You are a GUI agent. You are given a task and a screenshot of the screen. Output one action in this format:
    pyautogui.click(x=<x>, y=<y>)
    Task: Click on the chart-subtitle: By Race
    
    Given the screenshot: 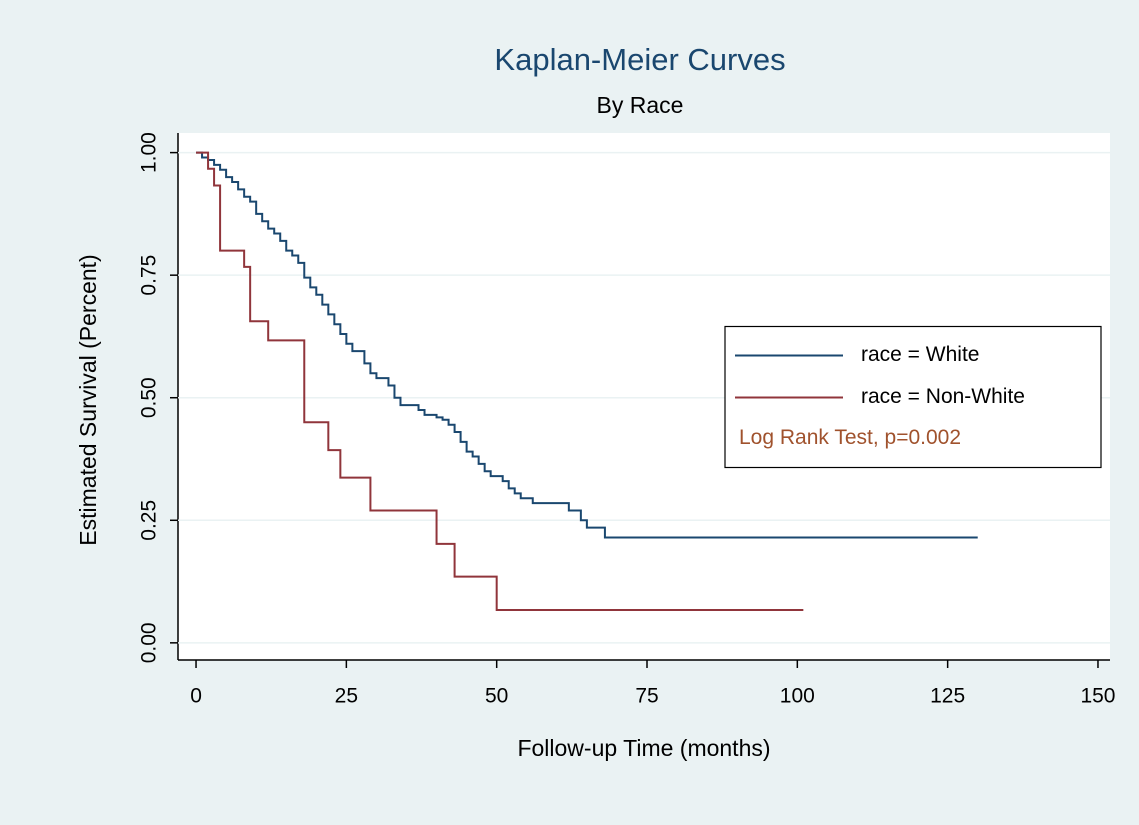 What is the action you would take?
    pyautogui.click(x=640, y=105)
    